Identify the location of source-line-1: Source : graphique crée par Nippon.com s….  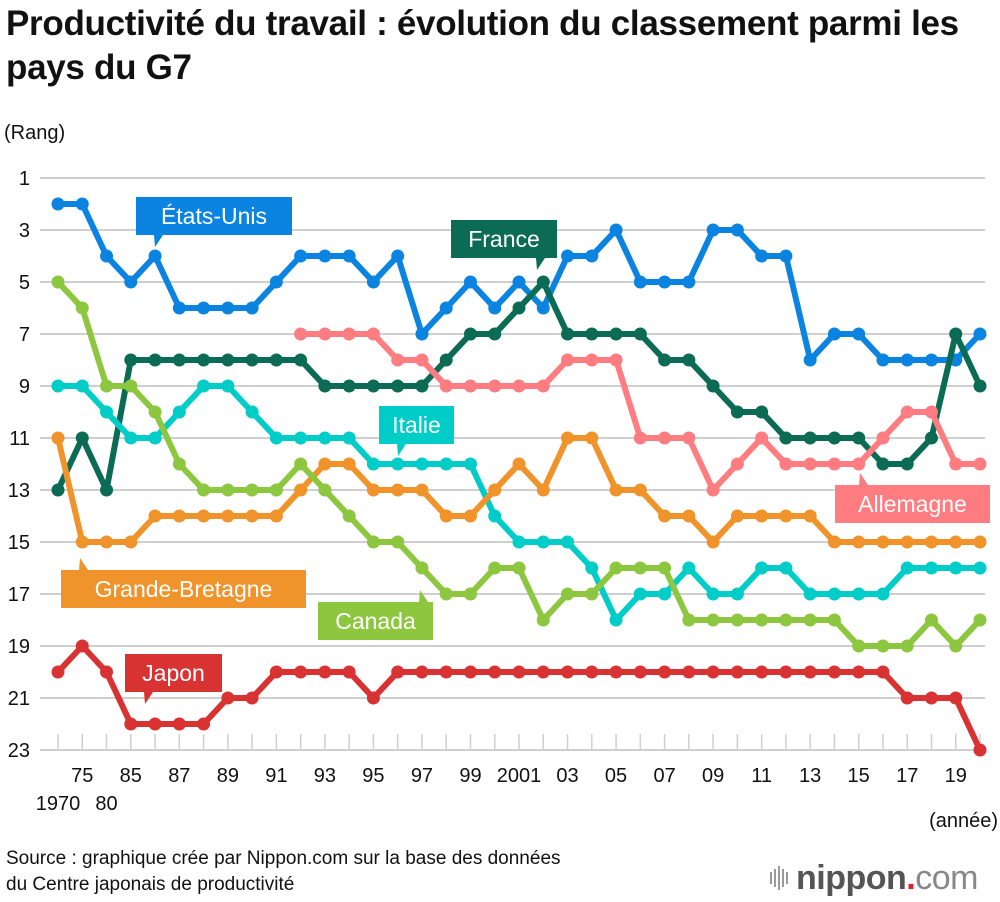
(283, 858).